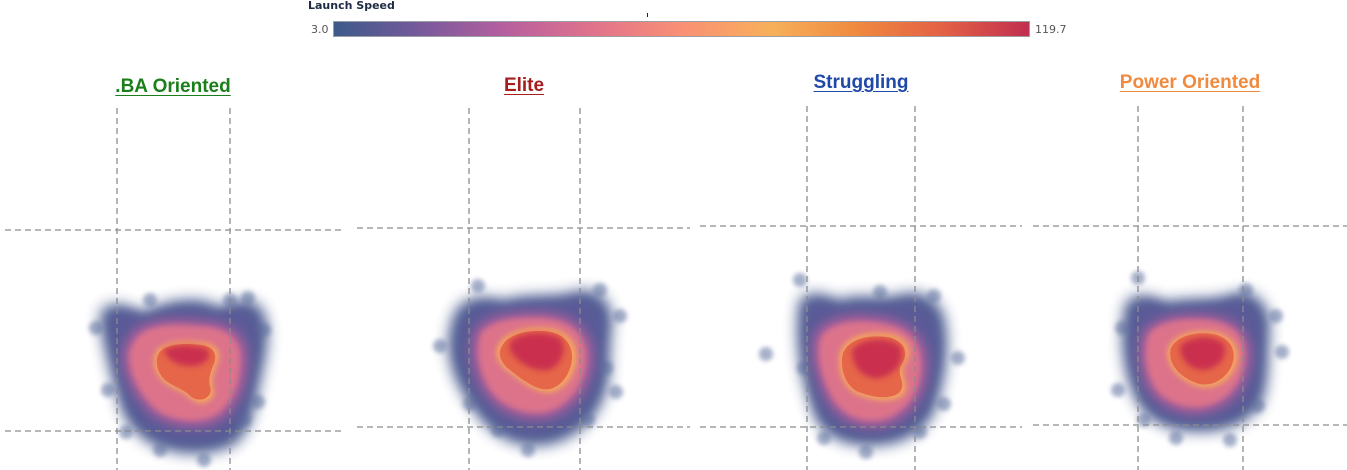 The width and height of the screenshot is (1347, 470). I want to click on panel-title-elite: Elite, so click(524, 85).